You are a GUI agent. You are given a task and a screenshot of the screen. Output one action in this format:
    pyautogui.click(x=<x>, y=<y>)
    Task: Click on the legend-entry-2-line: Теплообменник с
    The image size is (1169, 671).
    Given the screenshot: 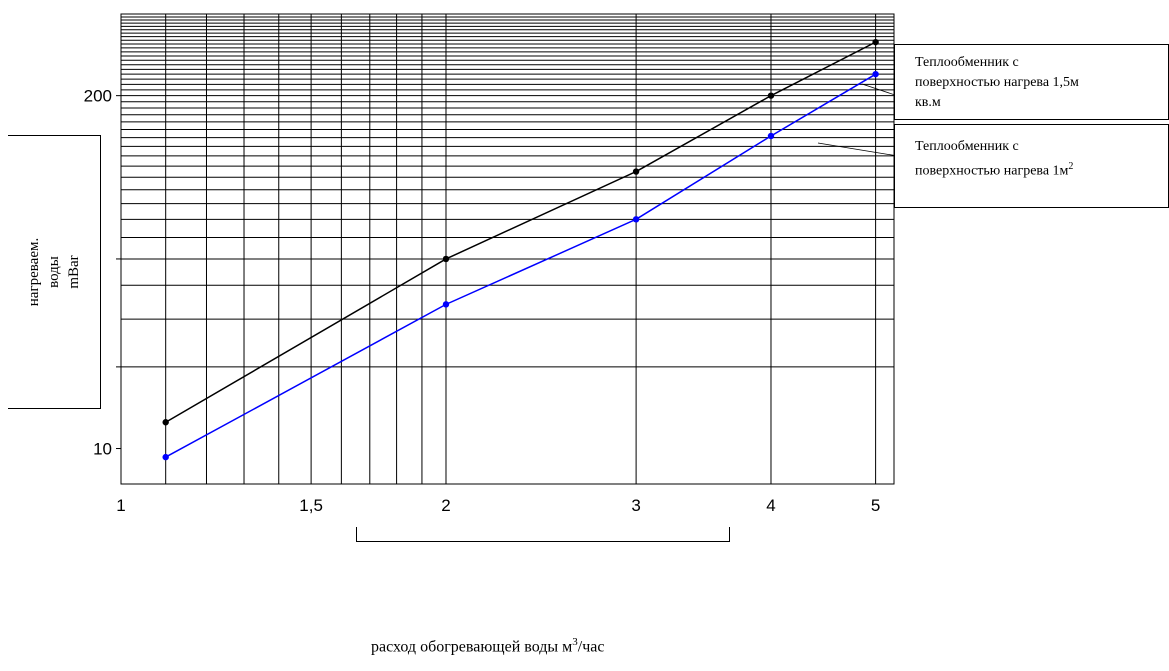 What is the action you would take?
    pyautogui.click(x=967, y=146)
    